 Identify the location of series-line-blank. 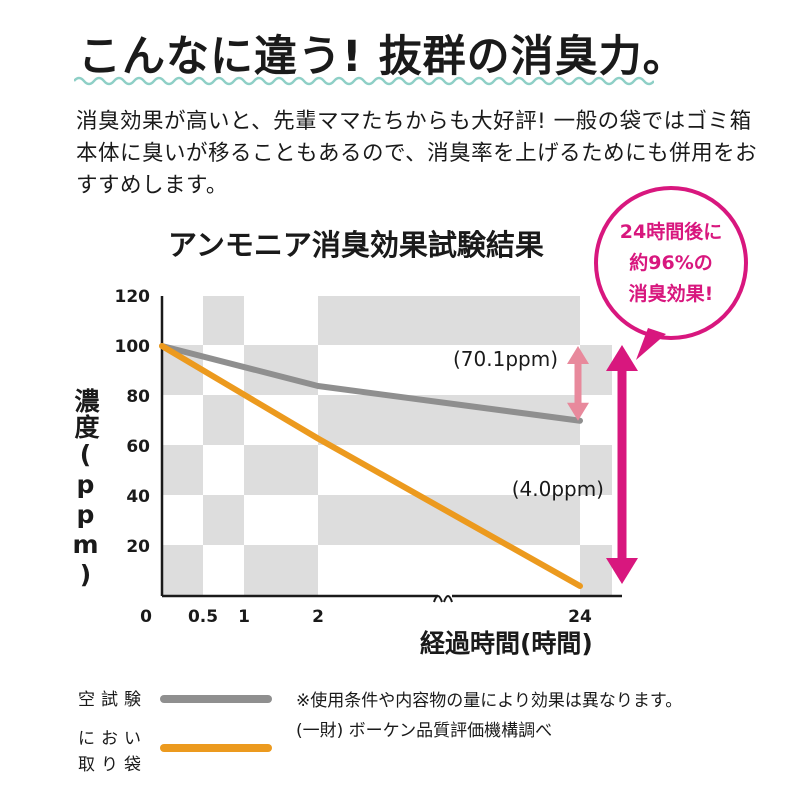
(371, 383).